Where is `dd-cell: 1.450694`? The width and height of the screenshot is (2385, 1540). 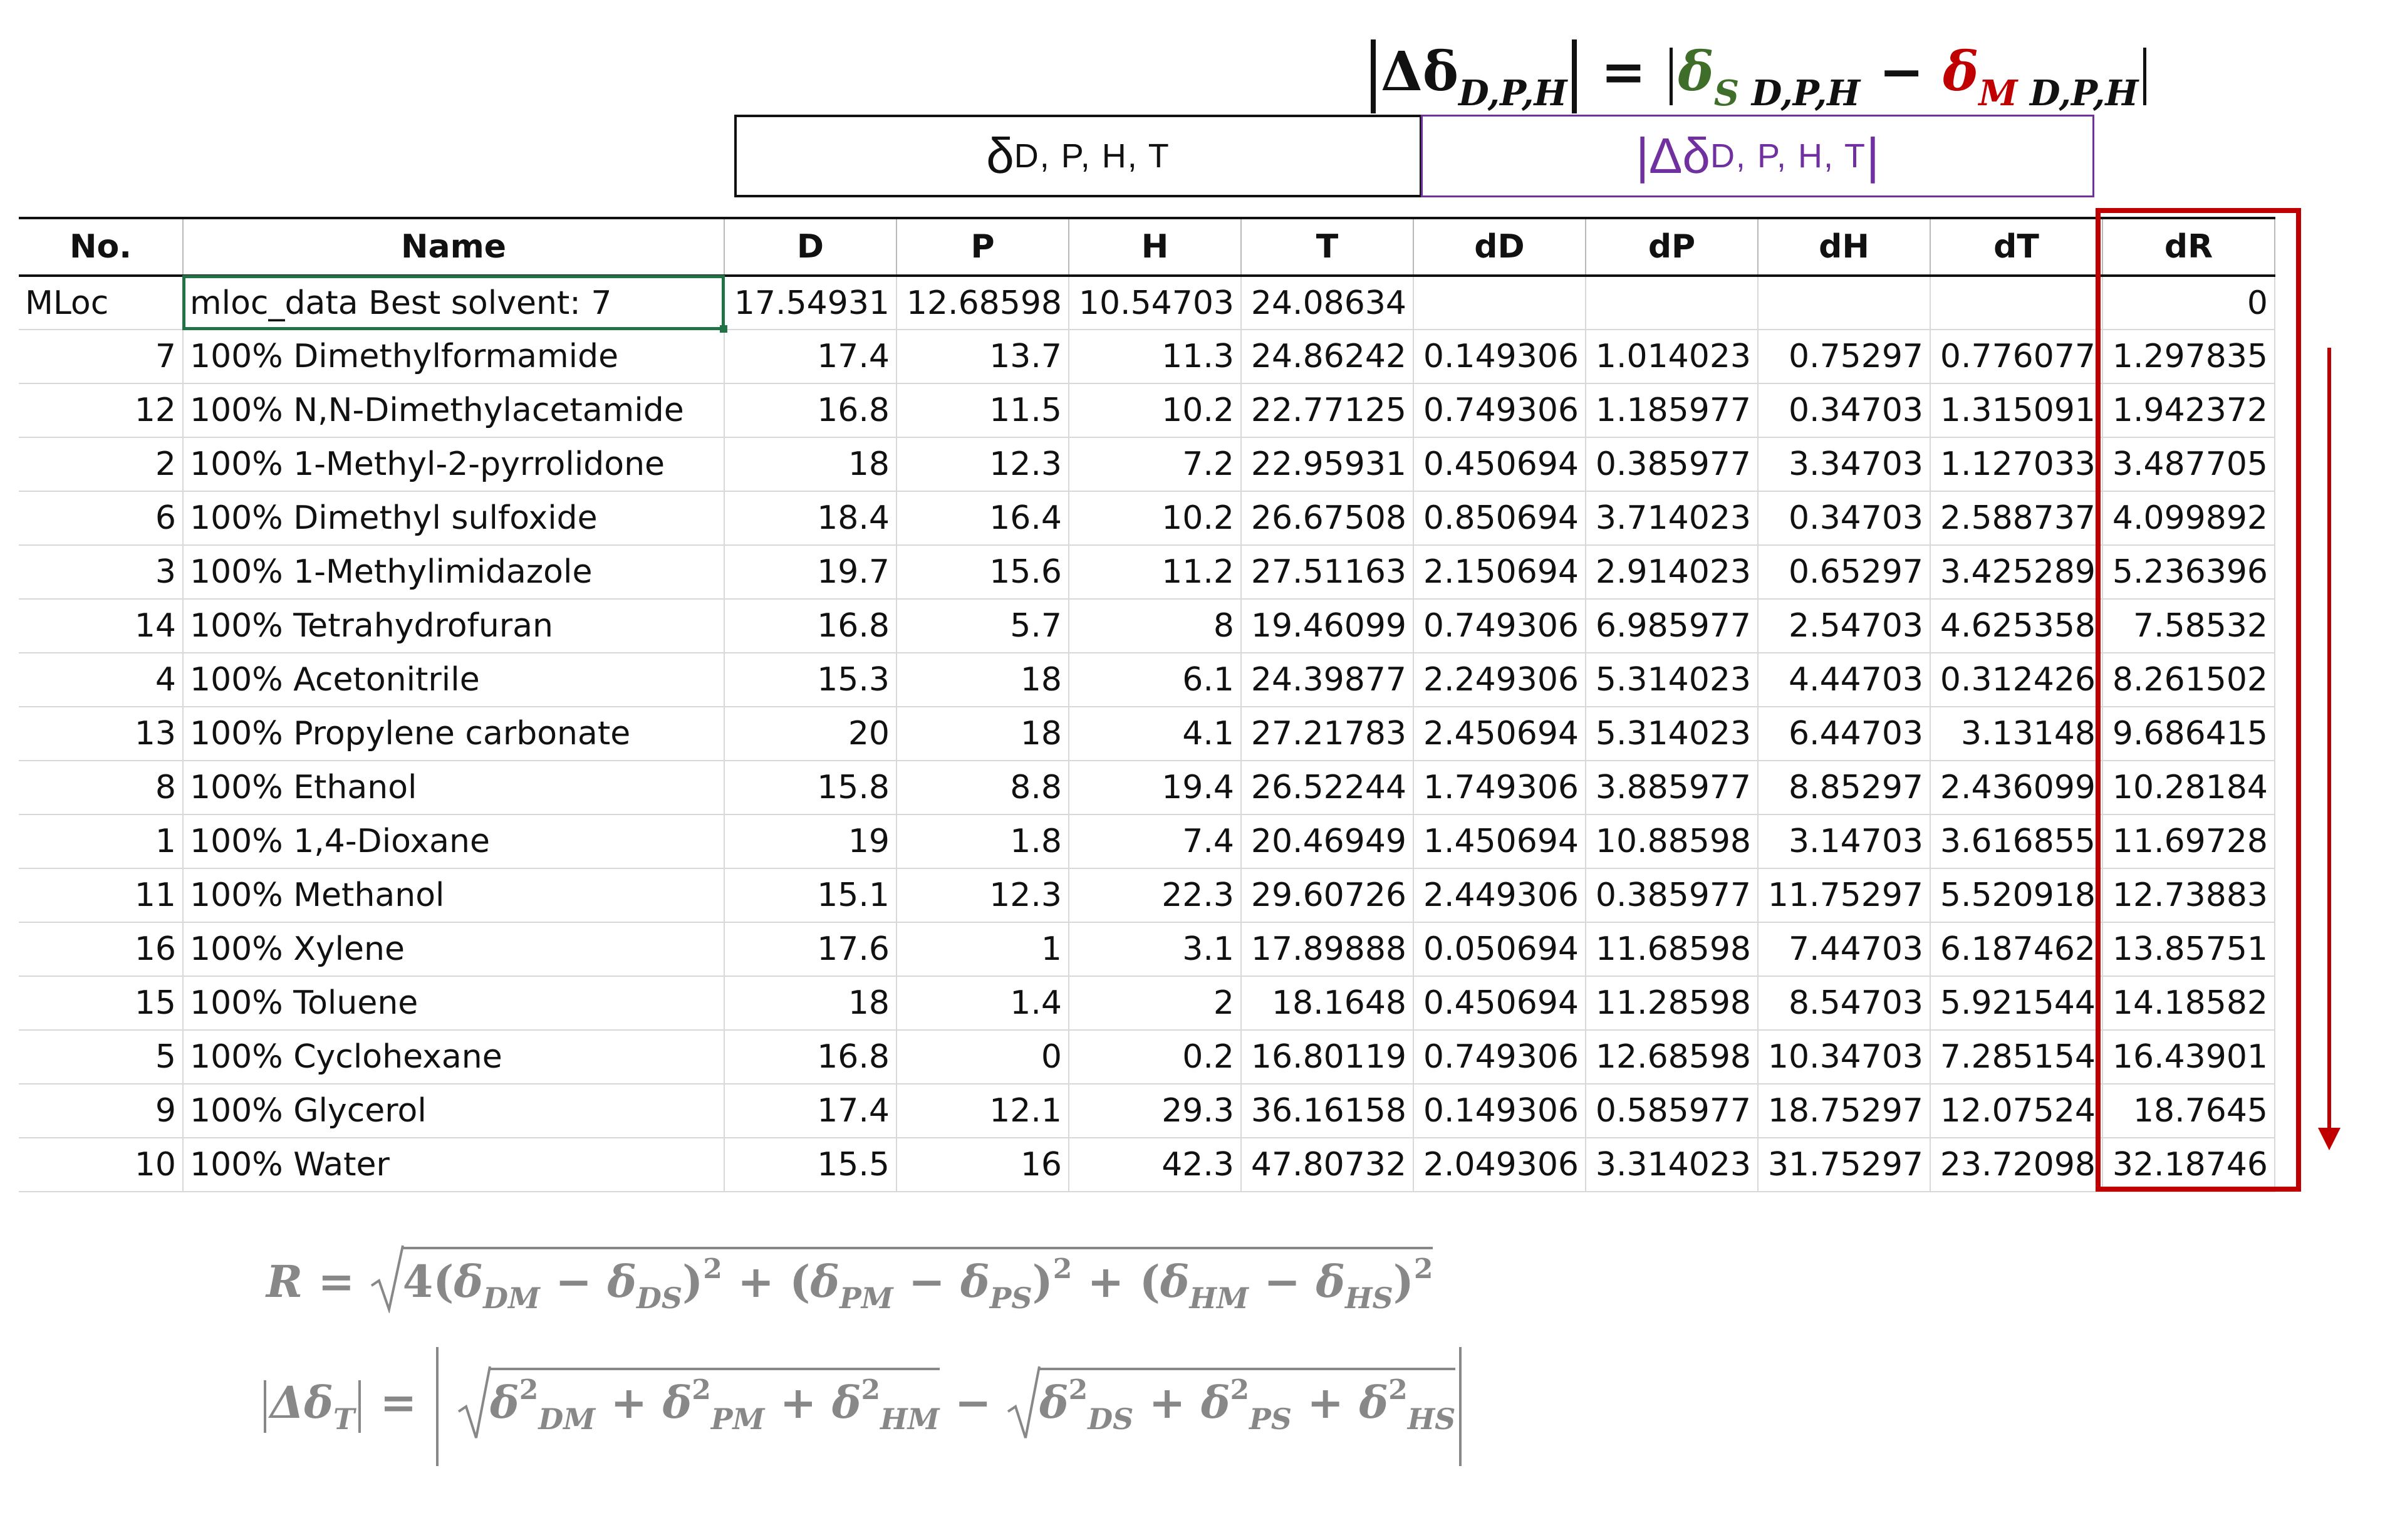 dd-cell: 1.450694 is located at coordinates (1499, 841).